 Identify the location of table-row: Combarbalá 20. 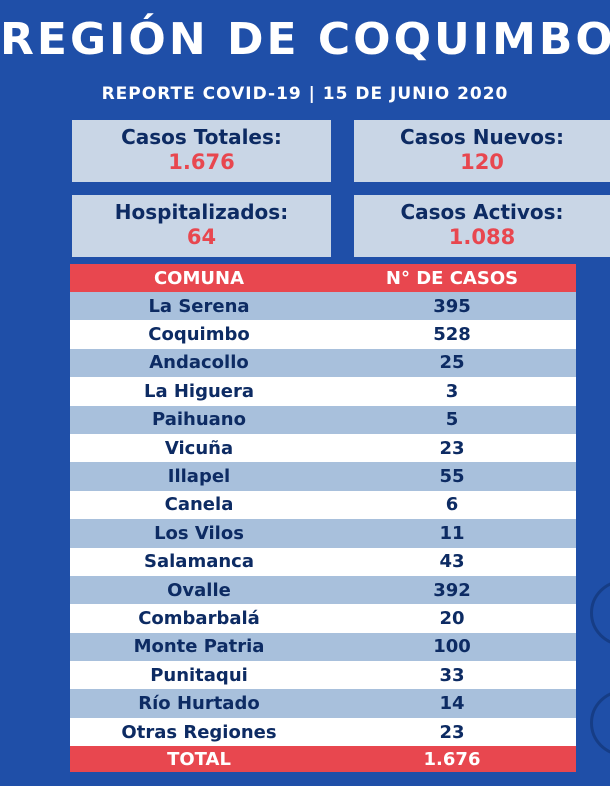
(323, 618).